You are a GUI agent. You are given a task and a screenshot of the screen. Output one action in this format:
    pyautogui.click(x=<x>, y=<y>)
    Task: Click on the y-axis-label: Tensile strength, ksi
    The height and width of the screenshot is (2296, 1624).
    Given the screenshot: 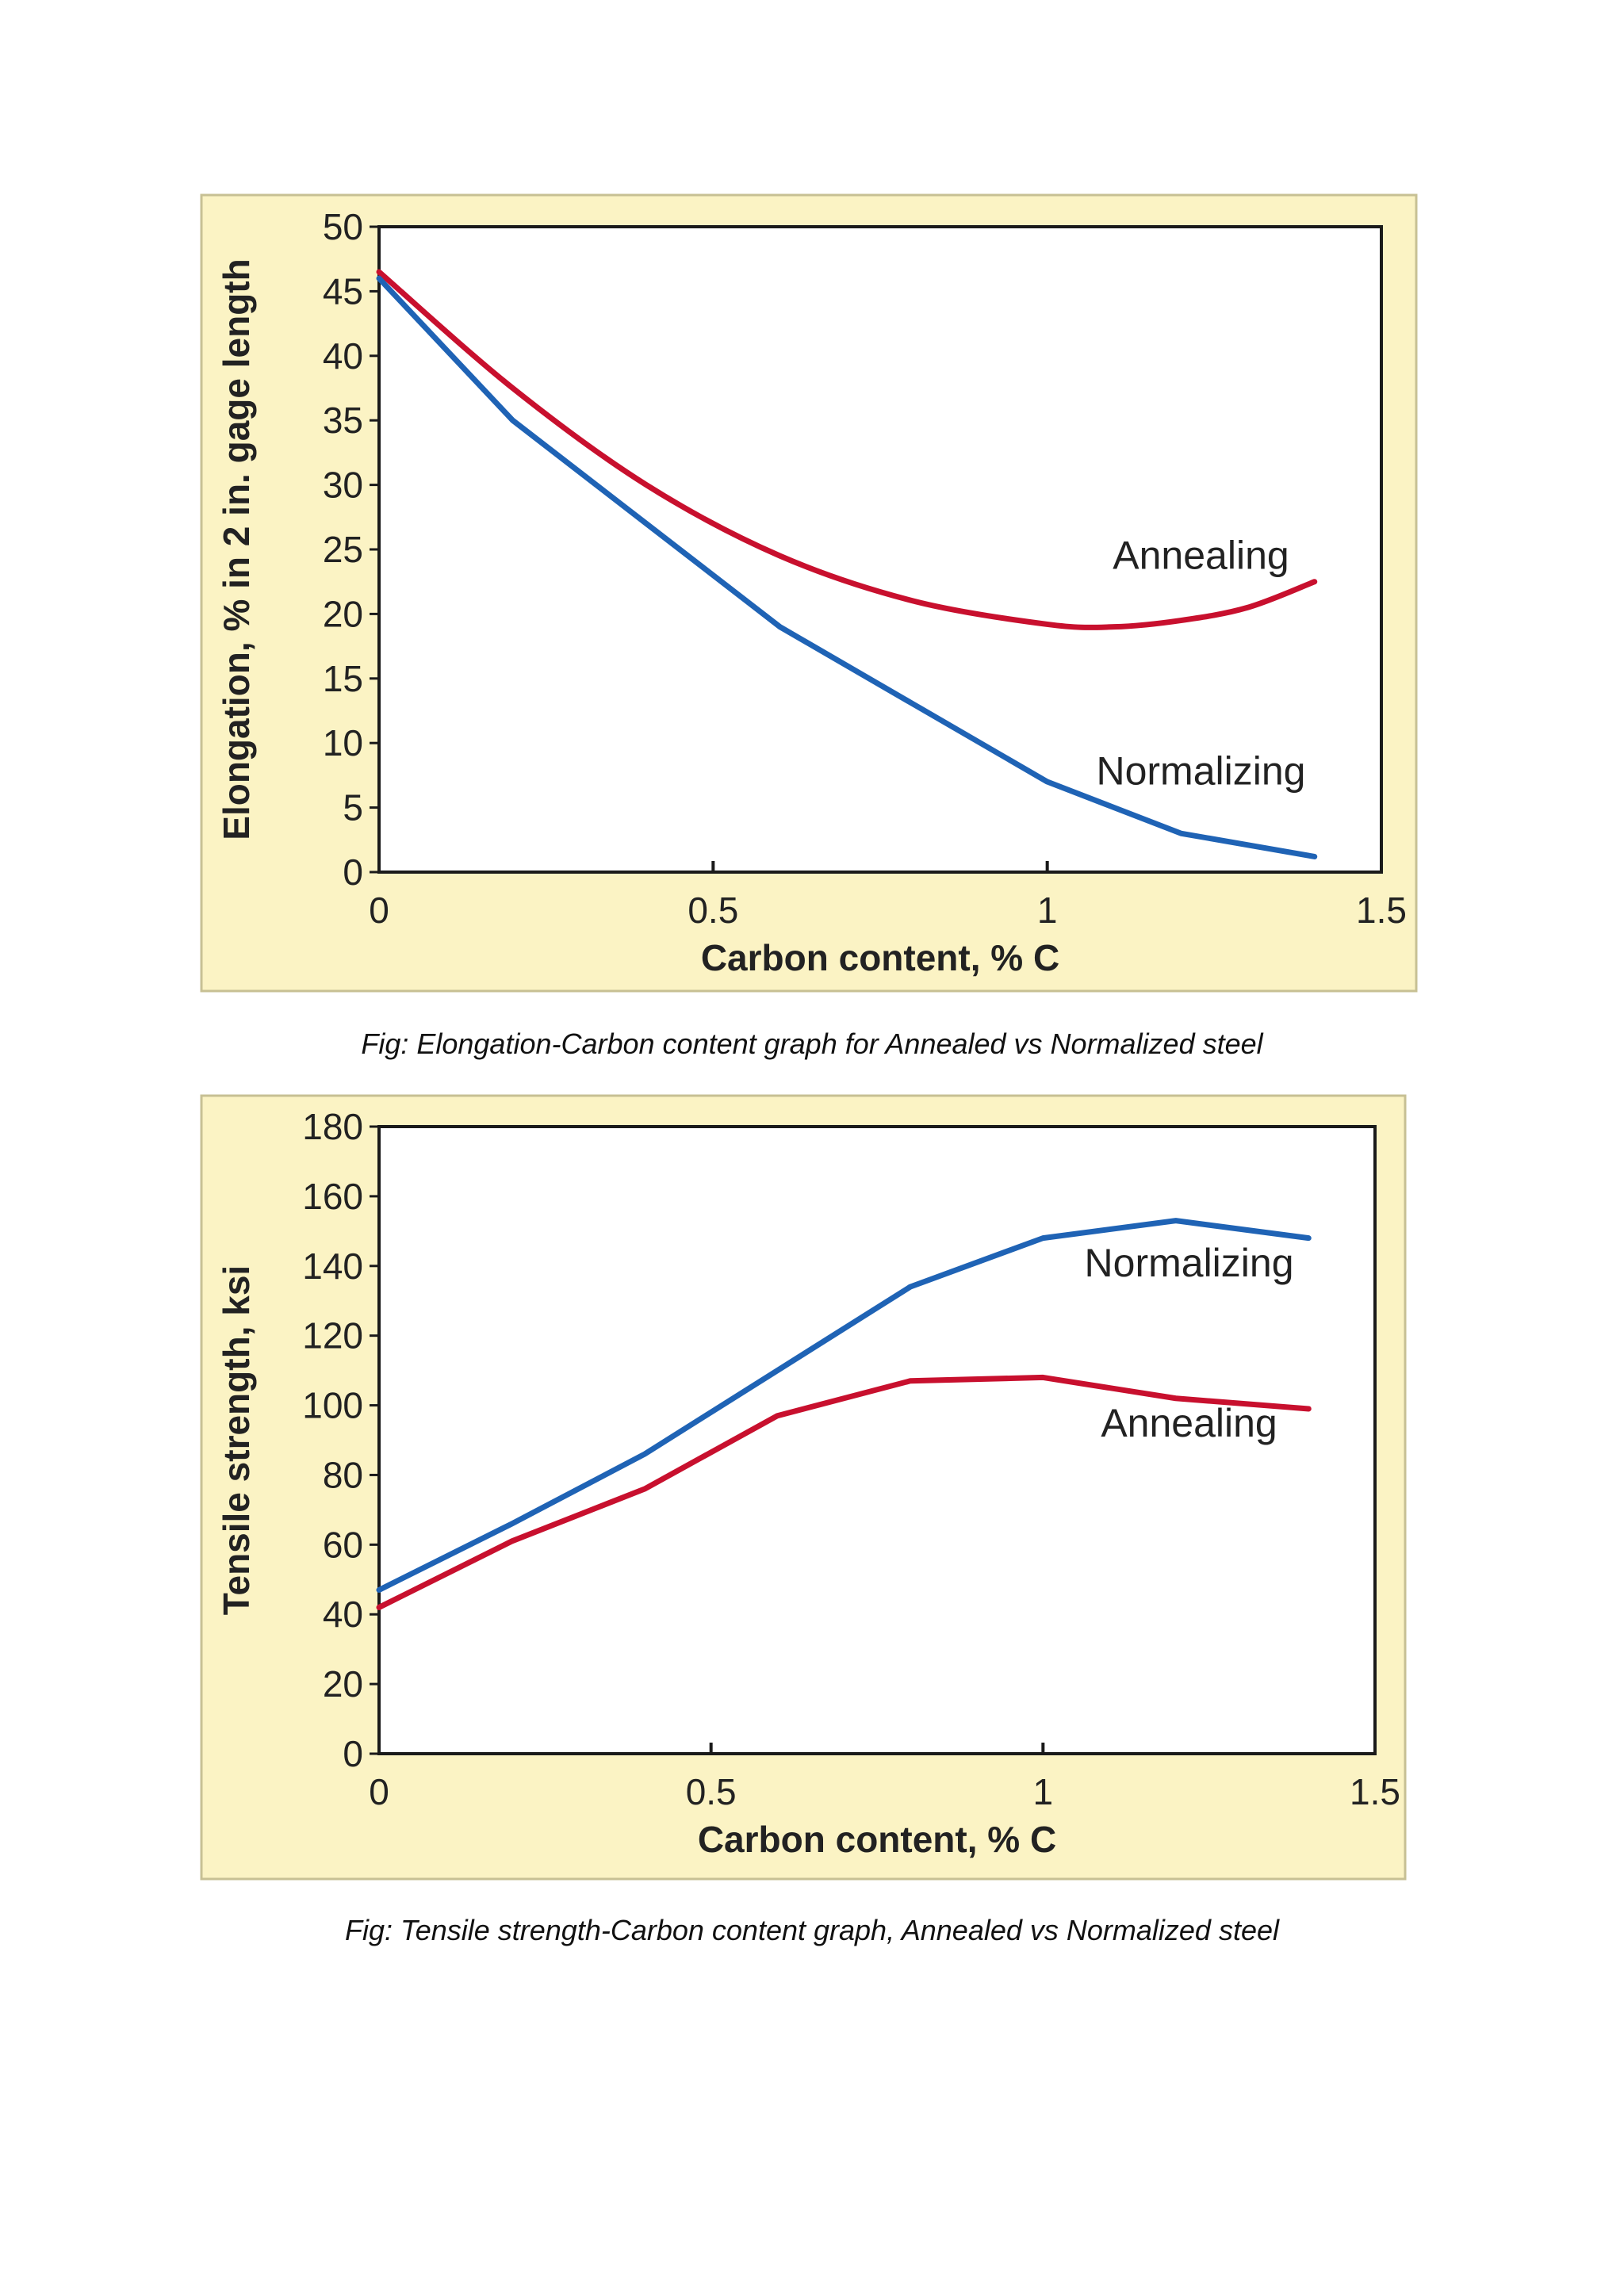 What is the action you would take?
    pyautogui.click(x=236, y=1440)
    